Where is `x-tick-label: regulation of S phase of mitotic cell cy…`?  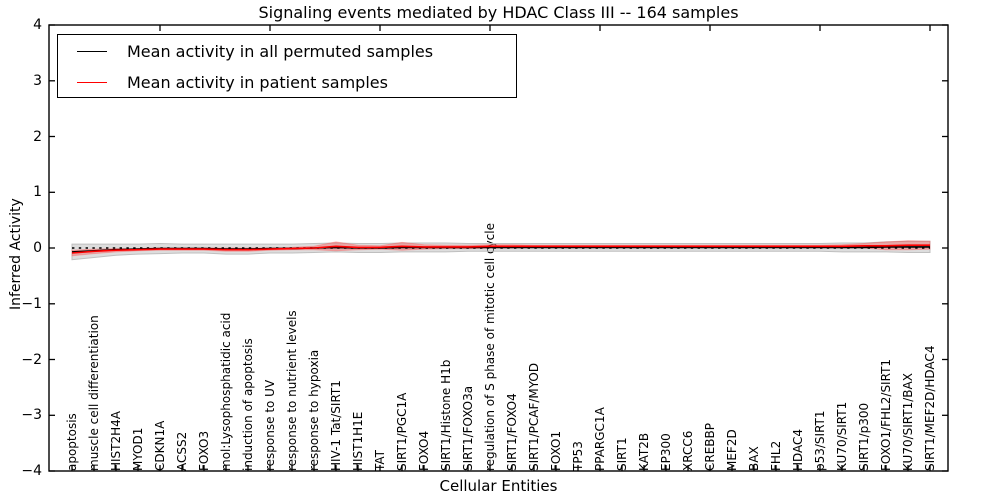
x-tick-label: regulation of S phase of mitotic cell cy… is located at coordinates (490, 347).